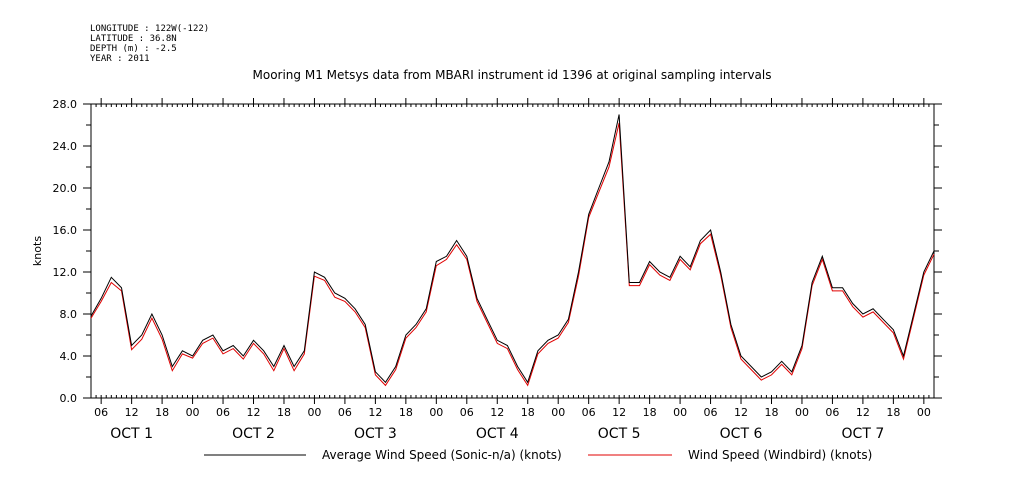  What do you see at coordinates (133, 39) in the screenshot?
I see `metadata-line-latitude: LATITUDE : 36.8N` at bounding box center [133, 39].